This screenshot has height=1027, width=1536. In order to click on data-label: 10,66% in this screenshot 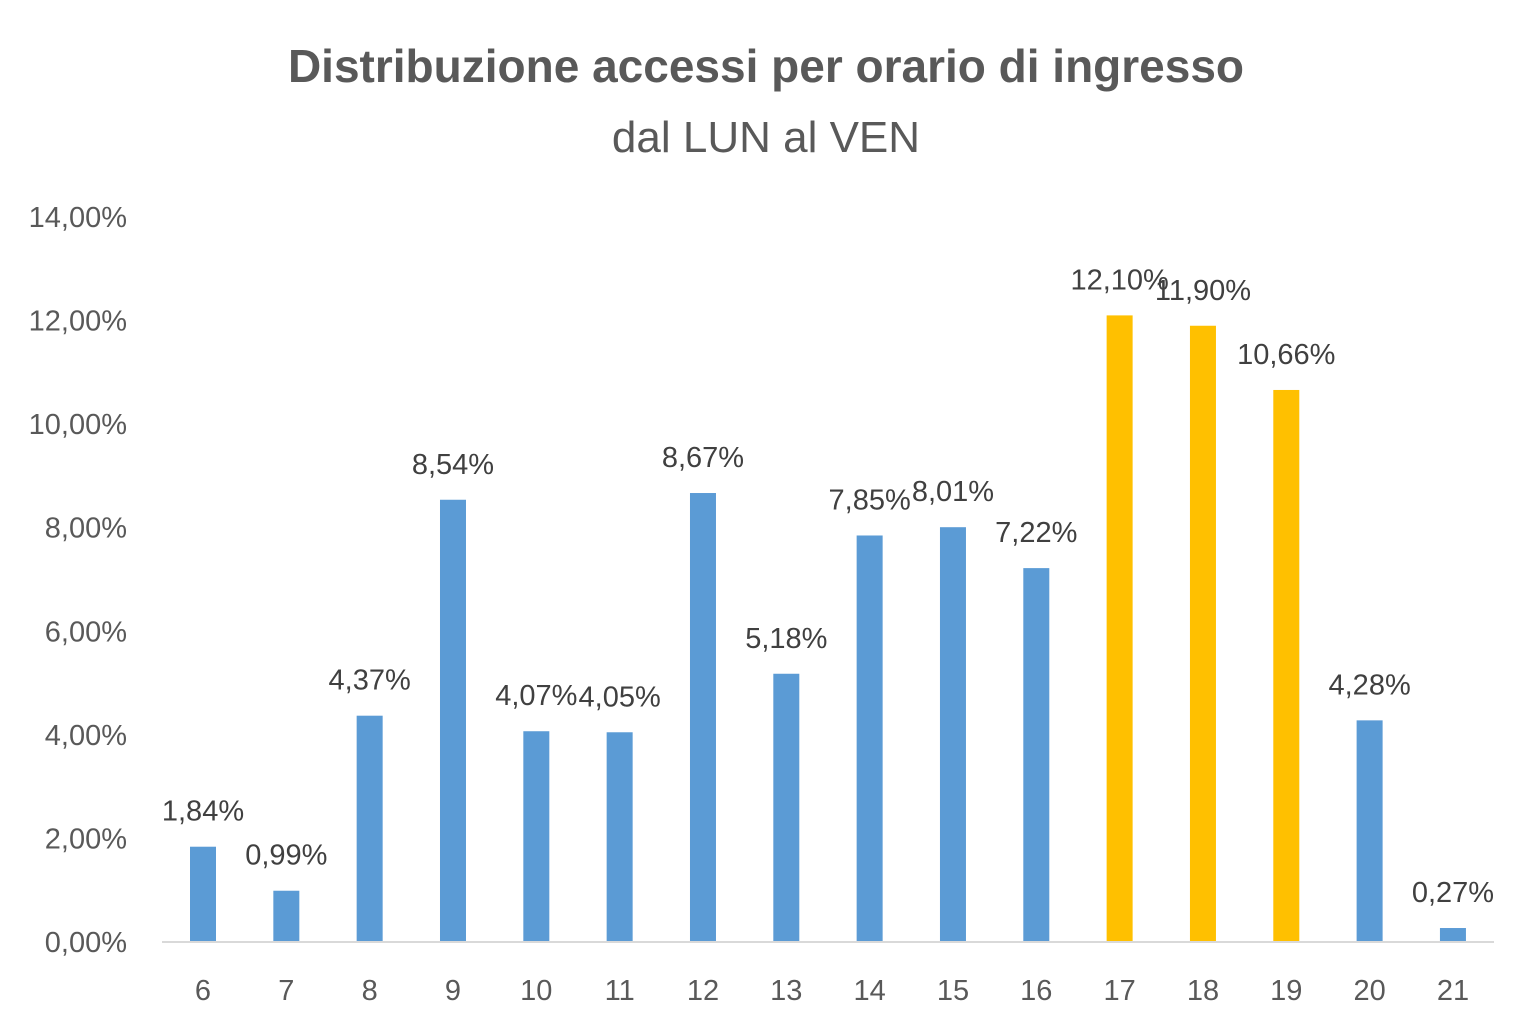, I will do `click(1286, 355)`.